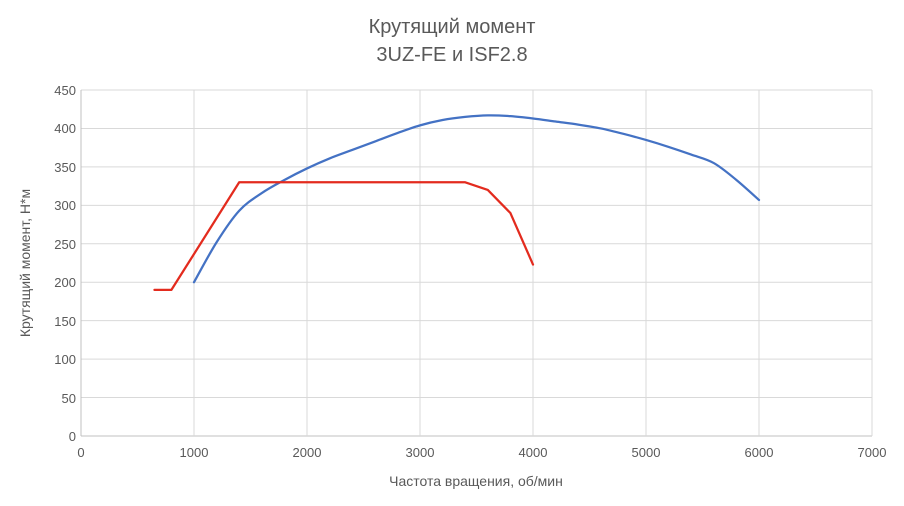  What do you see at coordinates (194, 452) in the screenshot?
I see `x-tick-label: 1000` at bounding box center [194, 452].